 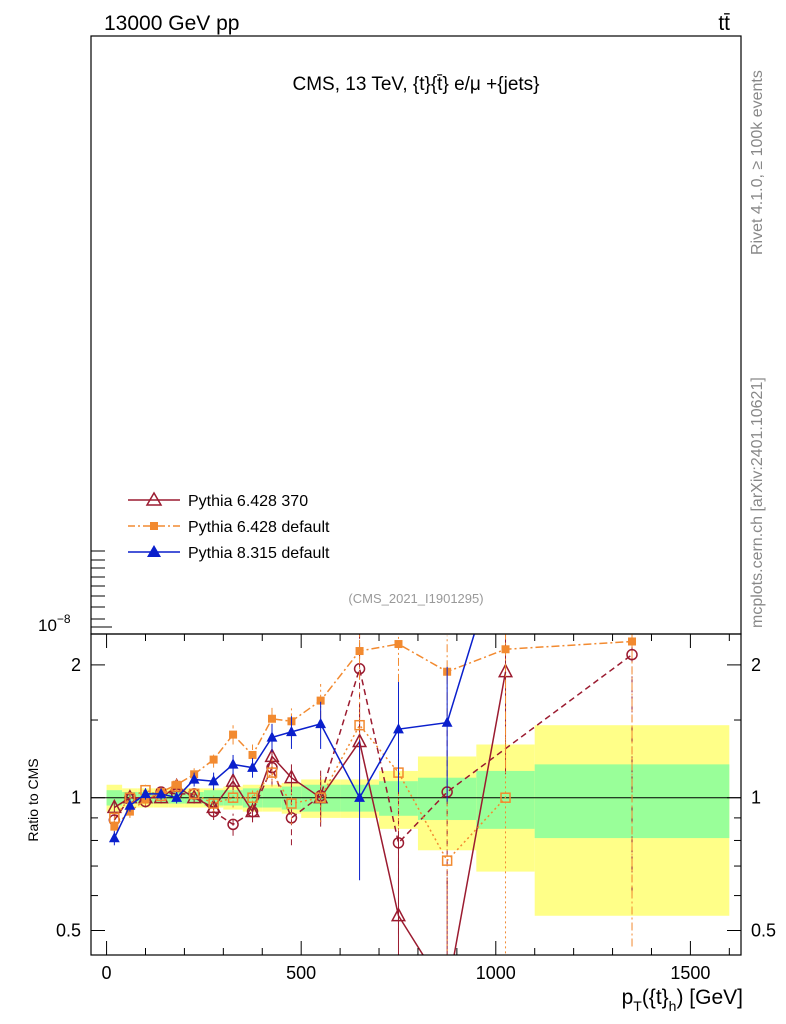 I want to click on x-tick-label: 1500, so click(x=690, y=973).